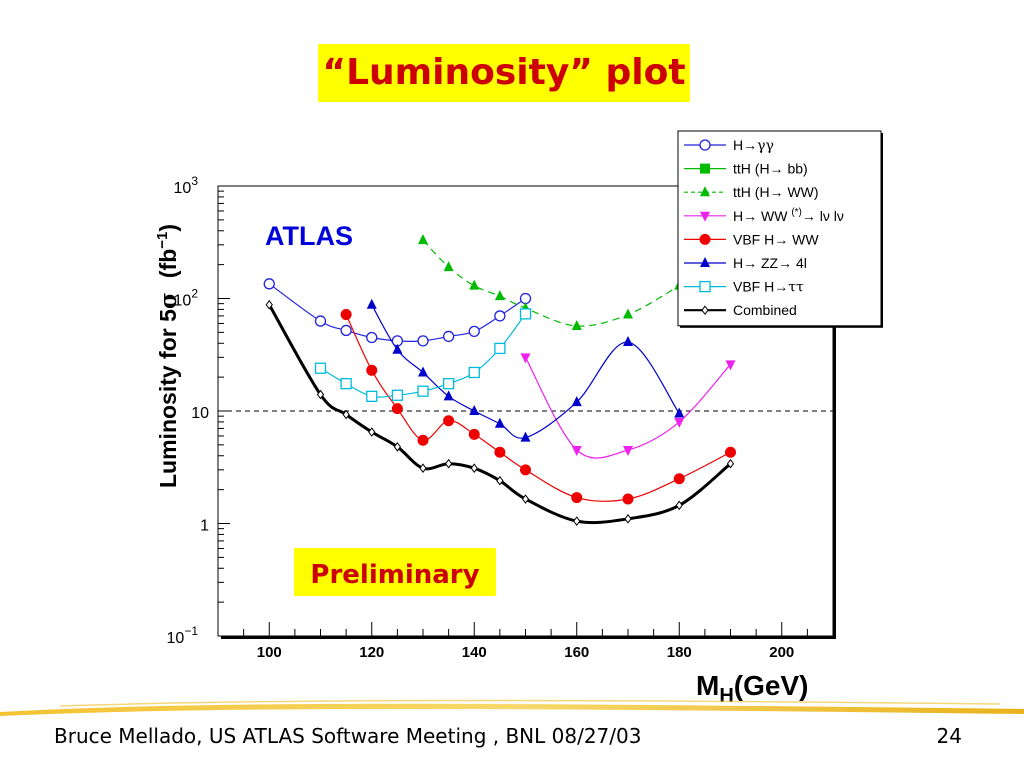 The image size is (1024, 768). What do you see at coordinates (768, 287) in the screenshot?
I see `legend-entry: VBF H→ττ` at bounding box center [768, 287].